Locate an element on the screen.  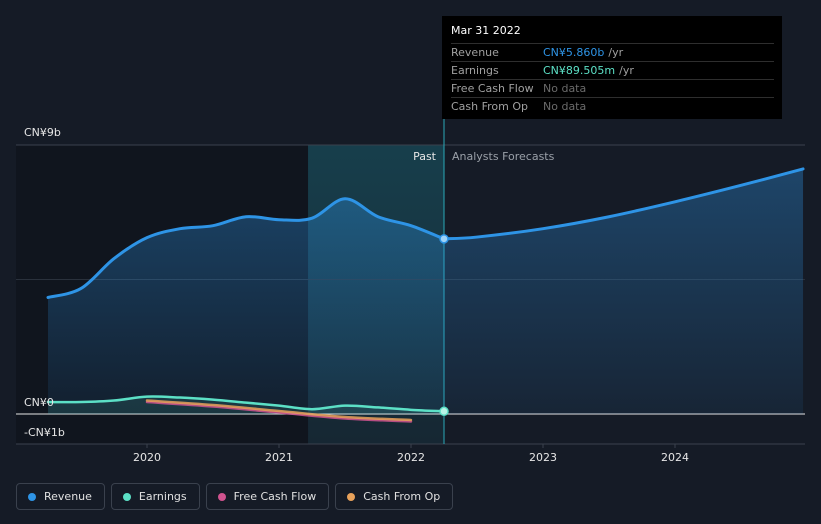
legend-item-free-cash-flow: Free Cash Flow is located at coordinates (267, 496).